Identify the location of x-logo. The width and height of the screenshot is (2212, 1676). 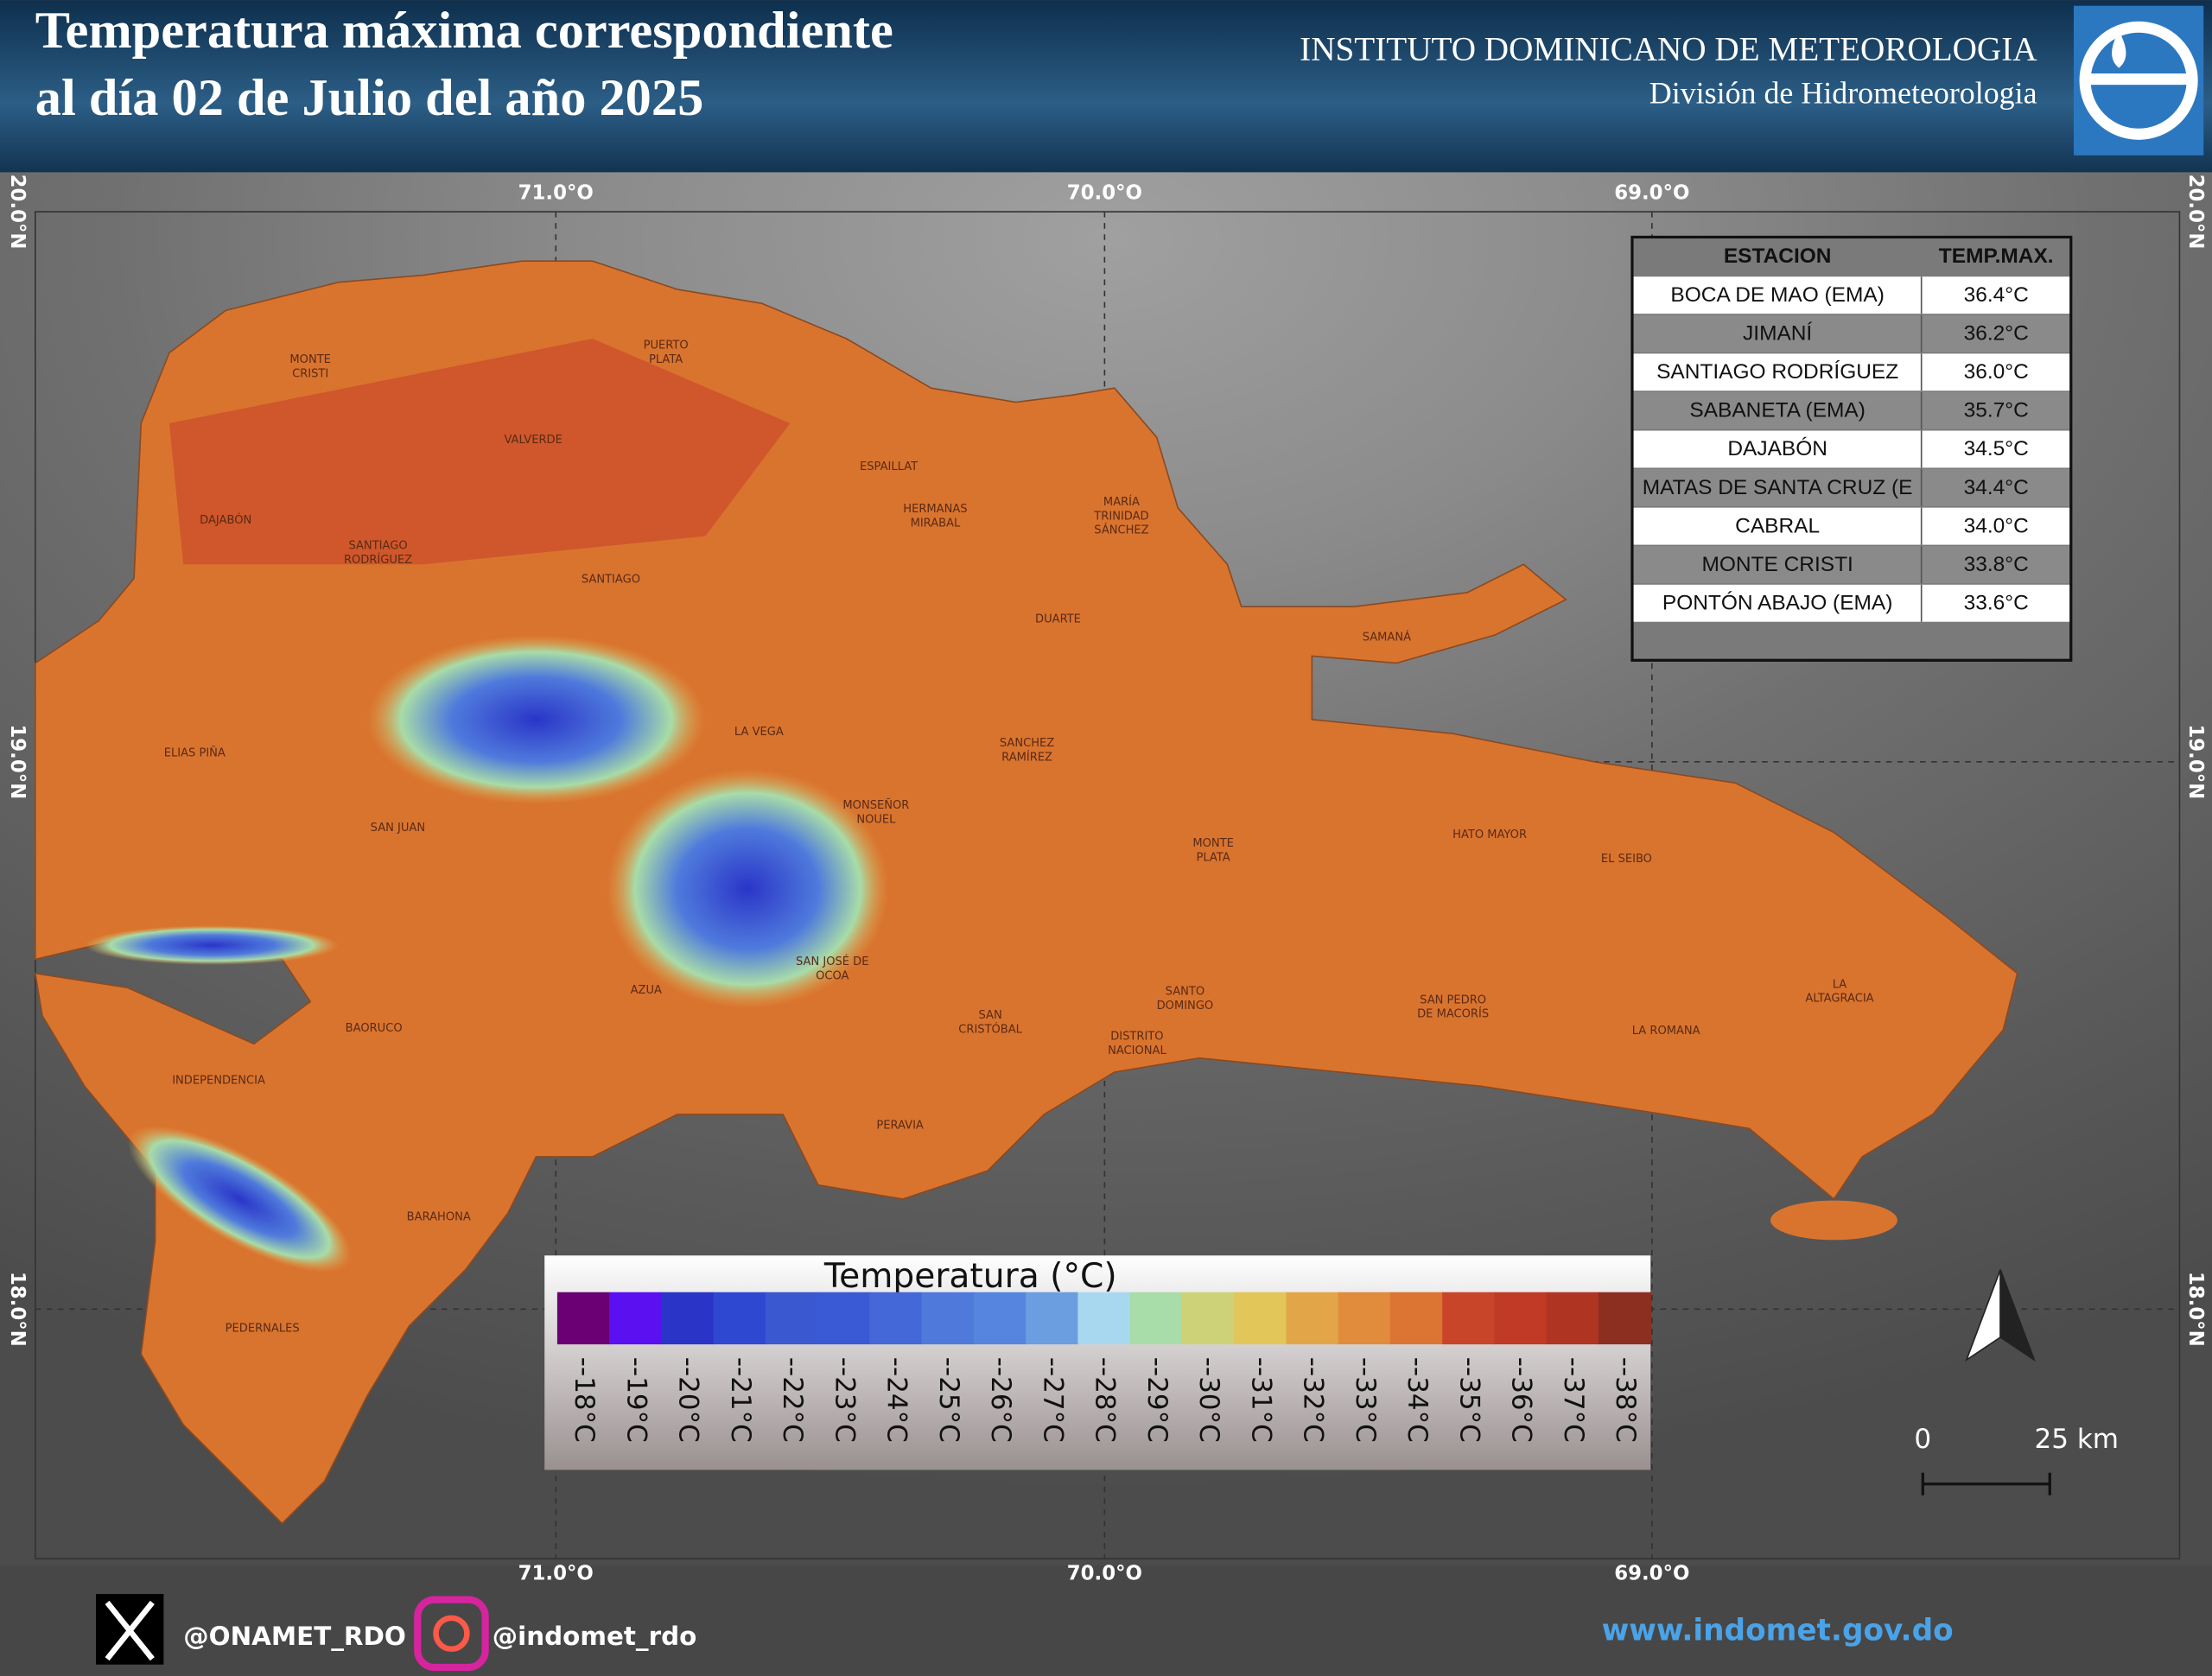
(130, 1629).